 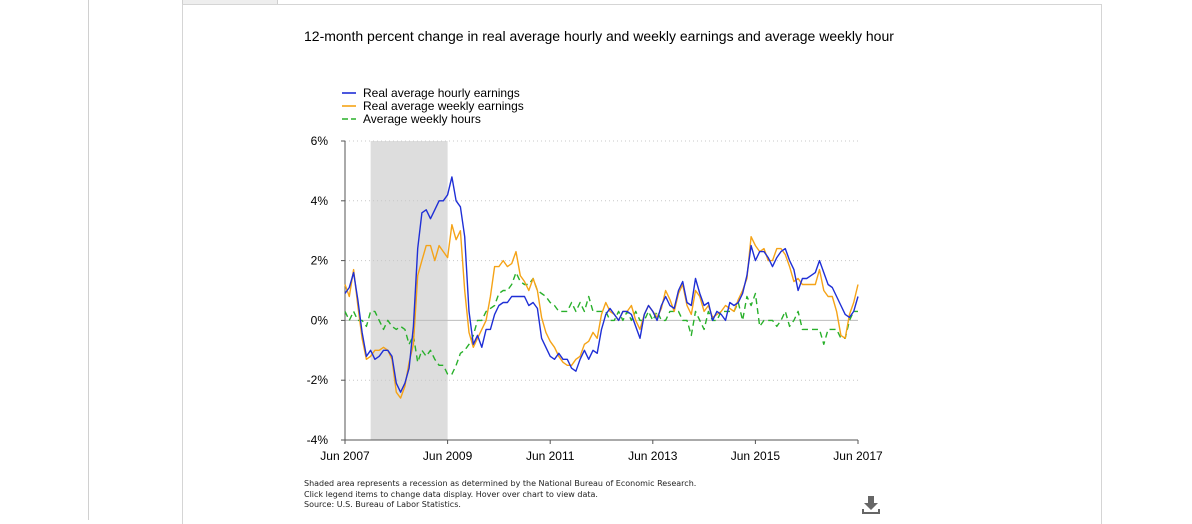 What do you see at coordinates (653, 456) in the screenshot?
I see `x-tick-label: Jun 2013` at bounding box center [653, 456].